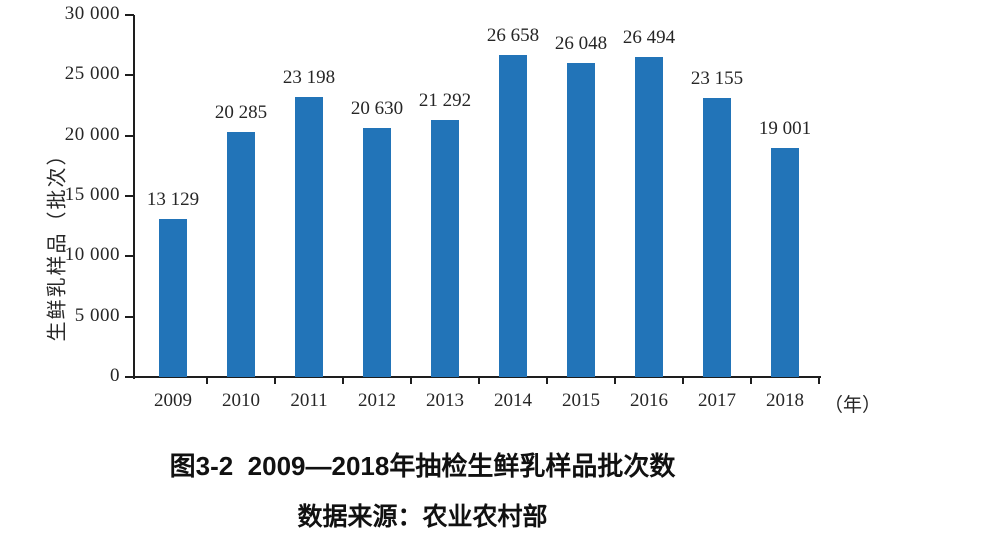  What do you see at coordinates (717, 400) in the screenshot?
I see `x-axis-category-label: 2017` at bounding box center [717, 400].